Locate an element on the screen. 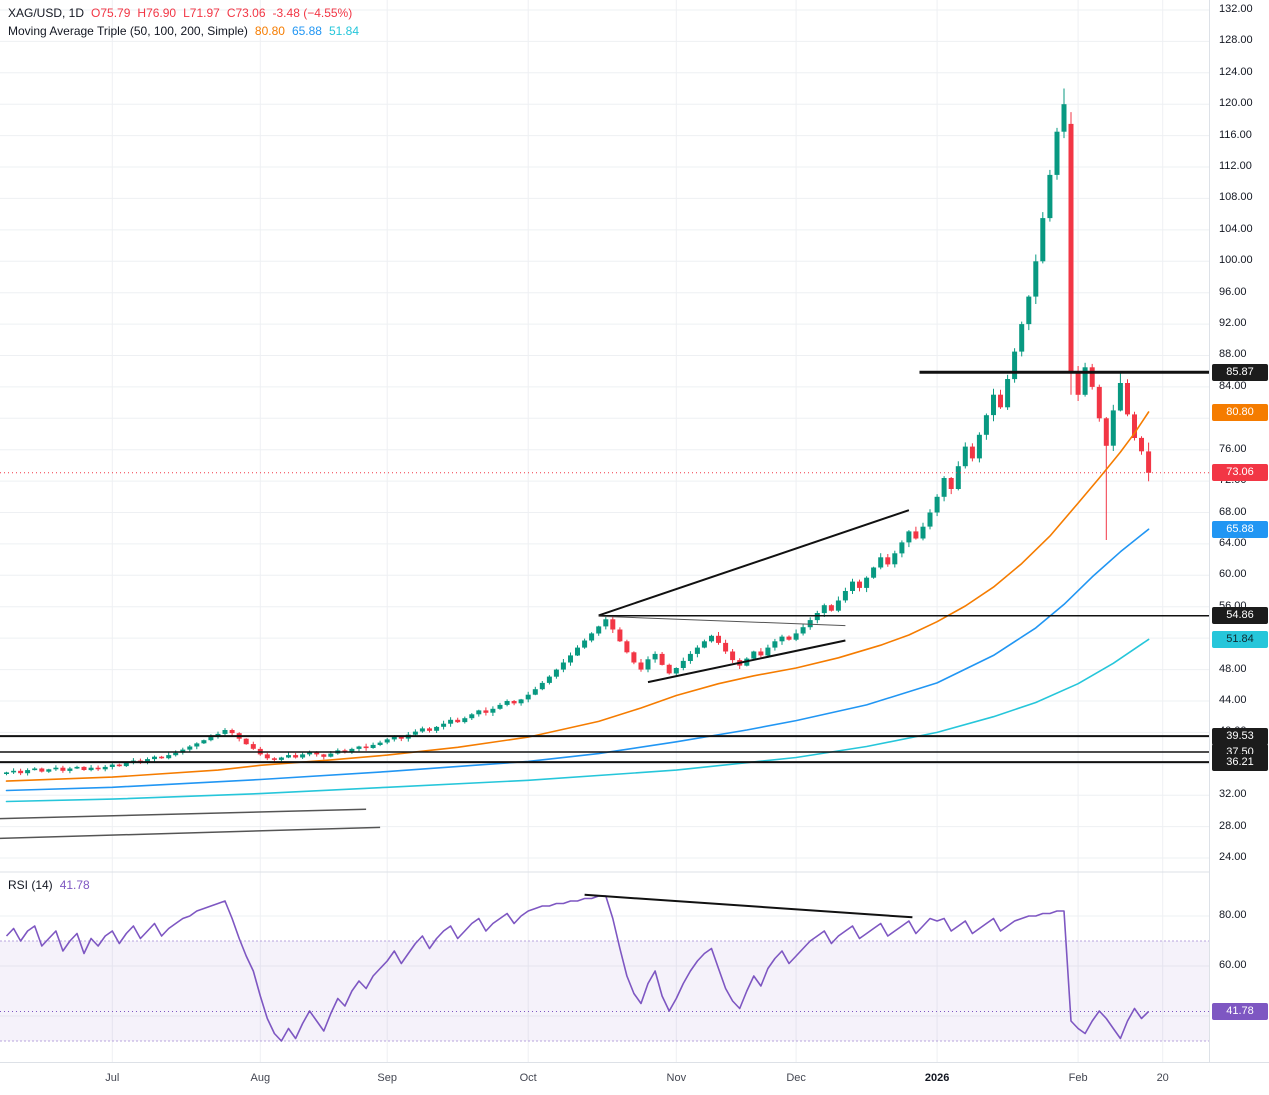 The height and width of the screenshot is (1095, 1269). price-tick-label: 128.00 is located at coordinates (1236, 40).